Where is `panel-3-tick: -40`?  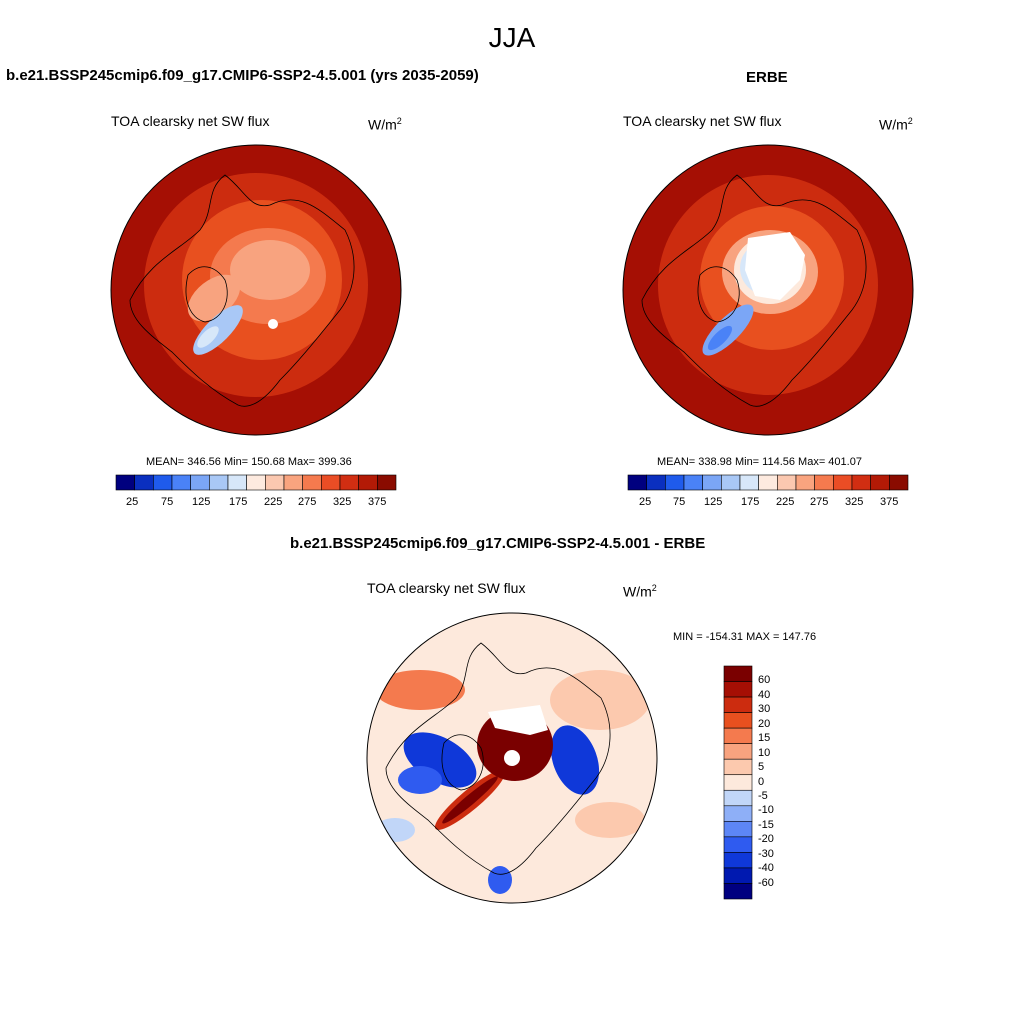
panel-3-tick: -40 is located at coordinates (766, 868).